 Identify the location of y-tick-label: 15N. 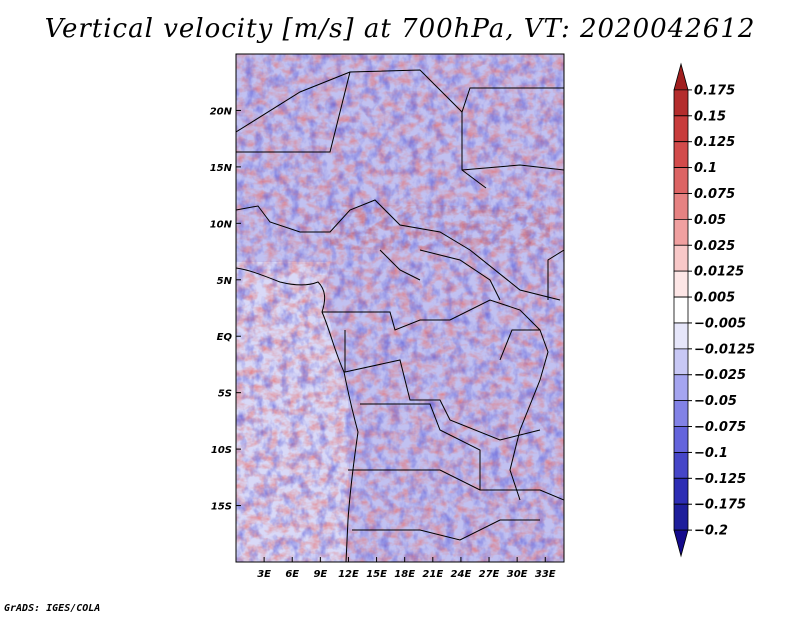
(221, 168).